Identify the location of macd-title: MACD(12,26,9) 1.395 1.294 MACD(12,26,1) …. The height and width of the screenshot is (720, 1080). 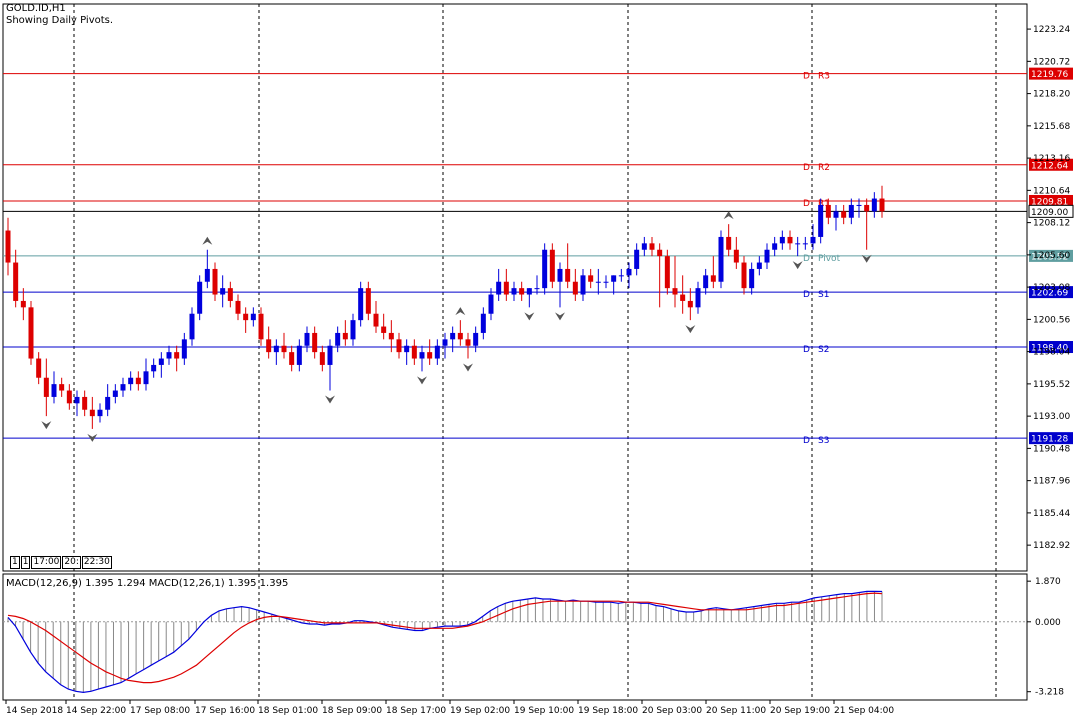
(147, 583).